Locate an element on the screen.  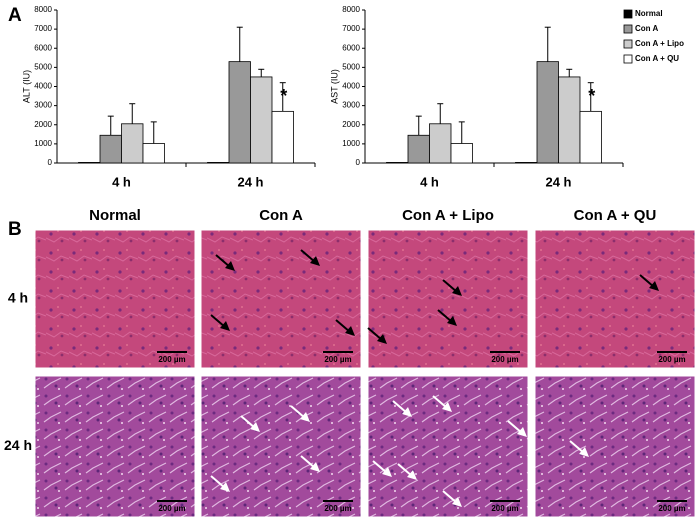
column-header: Con A is located at coordinates (281, 215).